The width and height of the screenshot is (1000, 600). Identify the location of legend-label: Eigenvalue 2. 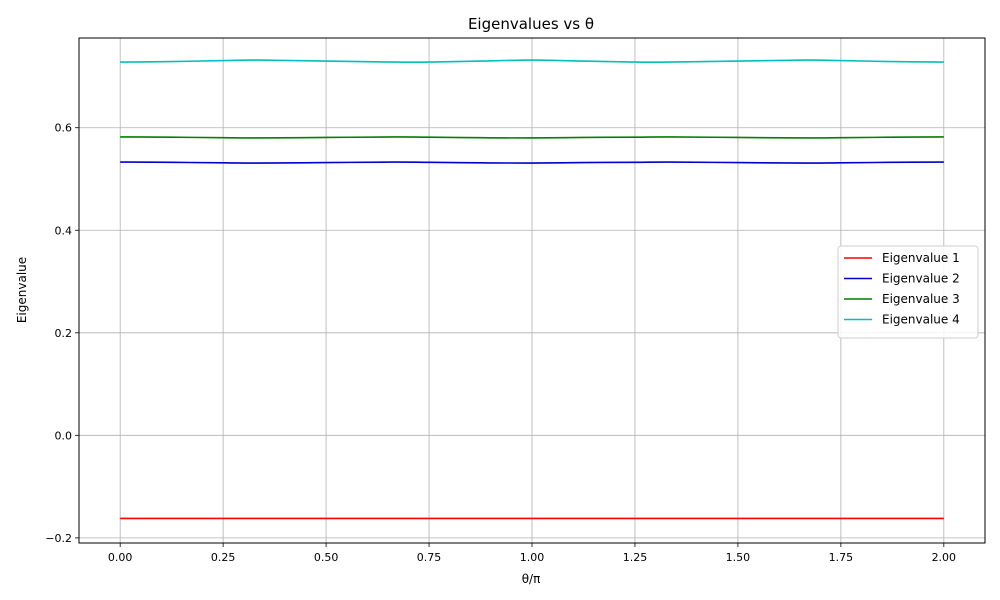
(921, 279).